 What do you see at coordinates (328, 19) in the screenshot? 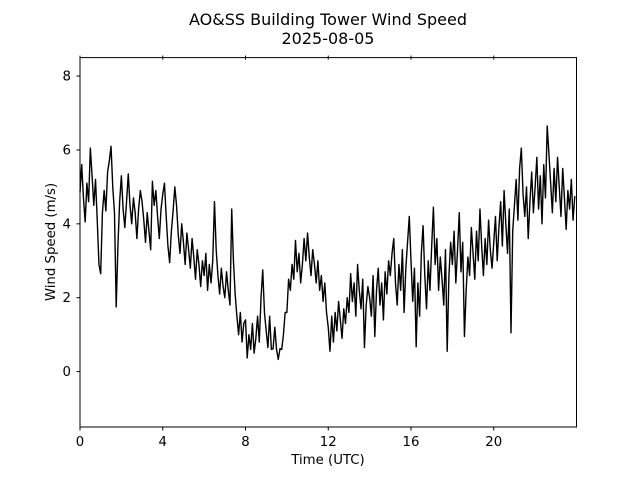
I see `chart-title: AO&SS Building Tower Wind Speed` at bounding box center [328, 19].